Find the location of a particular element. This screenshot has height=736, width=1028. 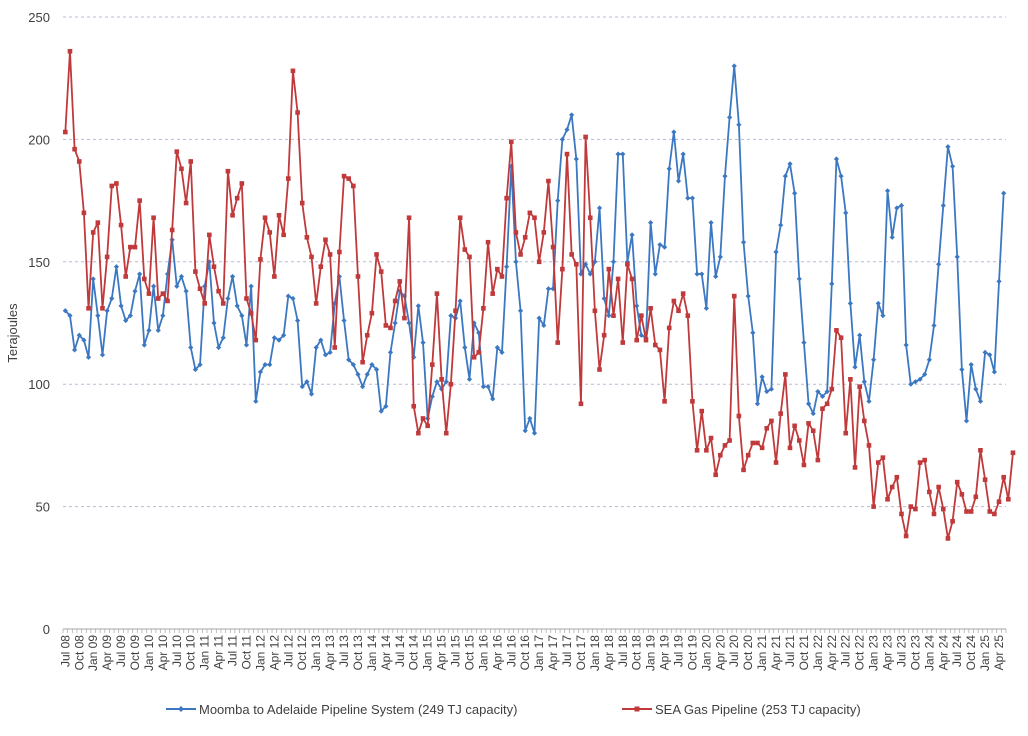

x-tick-label: Jan 18 is located at coordinates (595, 653).